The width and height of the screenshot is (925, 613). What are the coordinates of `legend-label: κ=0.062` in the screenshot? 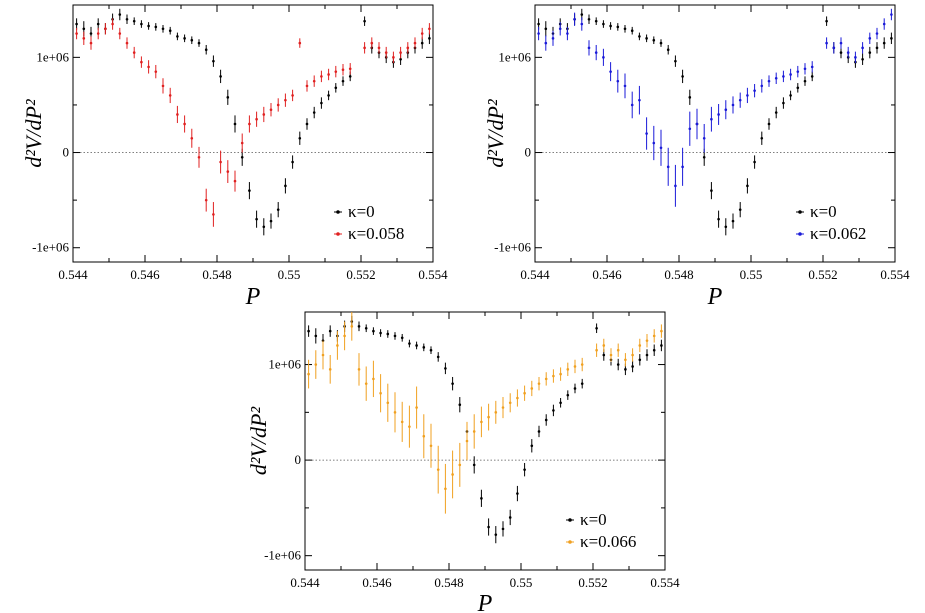 It's located at (838, 233).